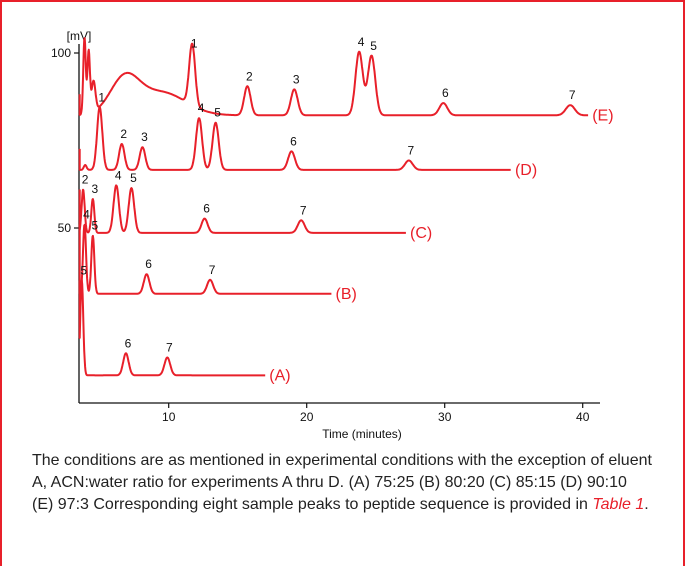  What do you see at coordinates (1, 283) in the screenshot?
I see `frame-left-rule` at bounding box center [1, 283].